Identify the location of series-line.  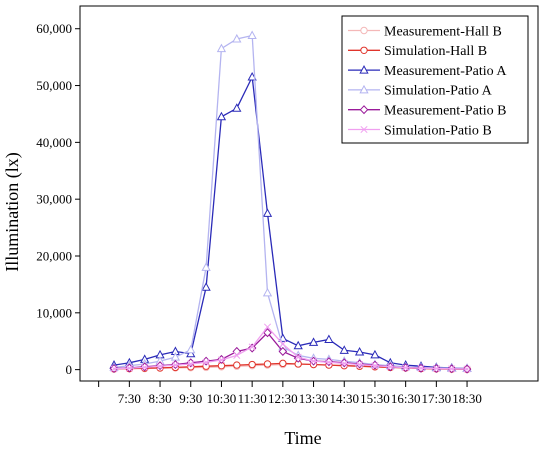
(290, 347).